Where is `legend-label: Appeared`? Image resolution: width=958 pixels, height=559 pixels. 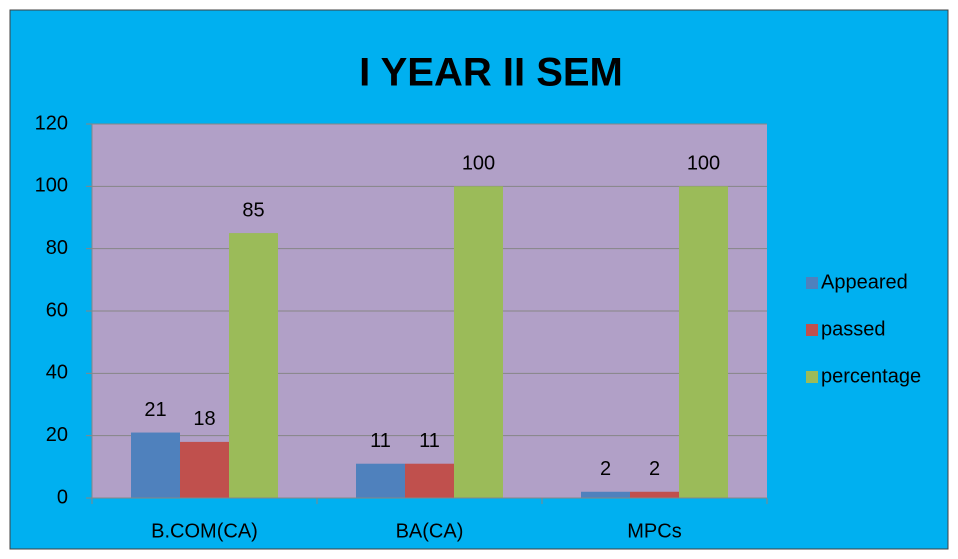 legend-label: Appeared is located at coordinates (864, 282).